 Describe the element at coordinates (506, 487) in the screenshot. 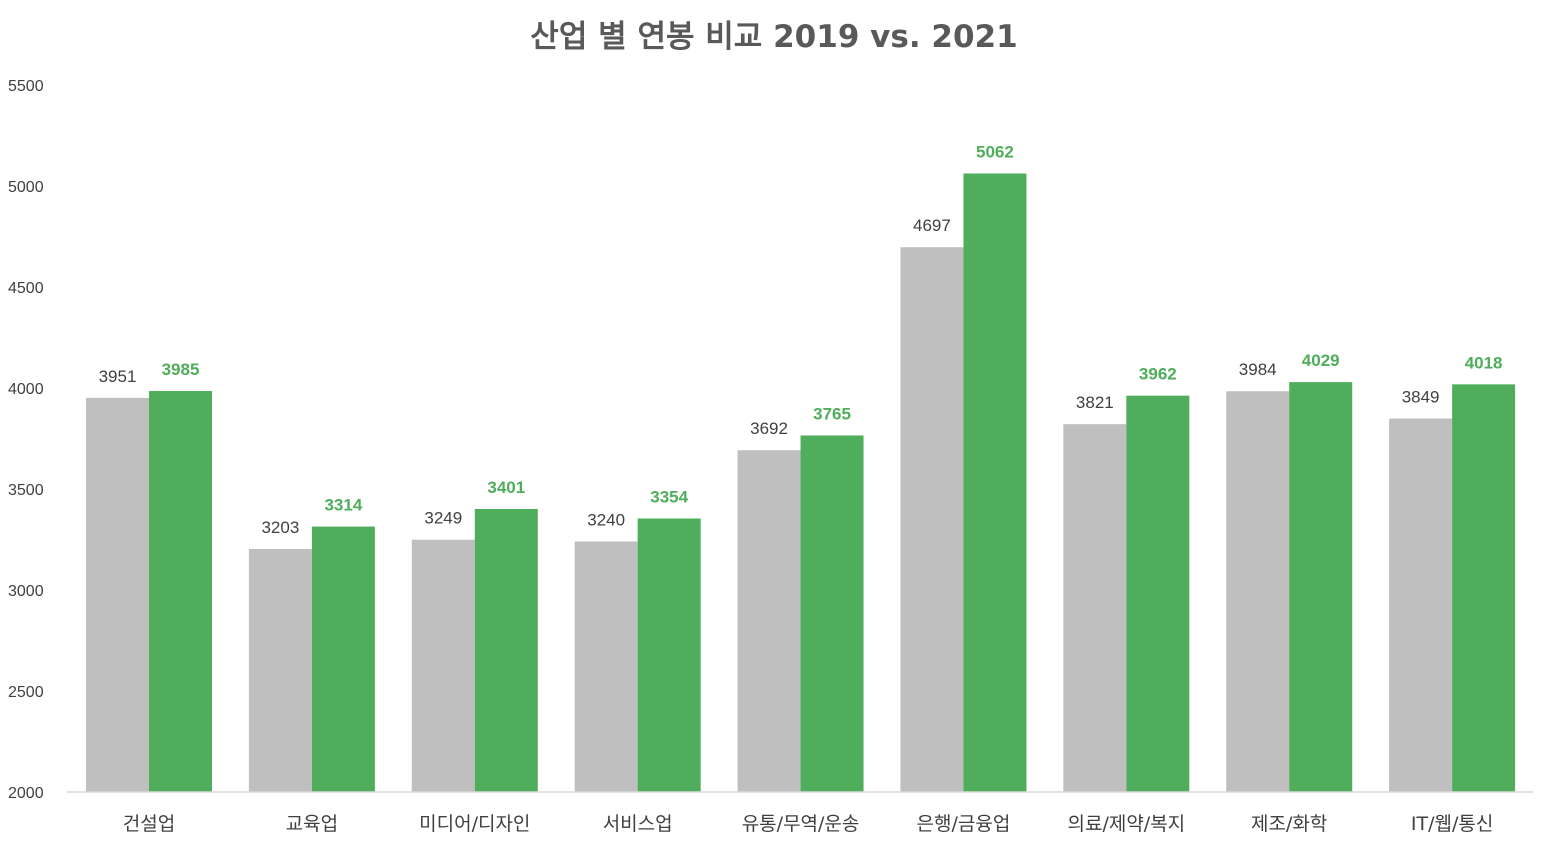

I see `data-label-series2-3: 3401` at that location.